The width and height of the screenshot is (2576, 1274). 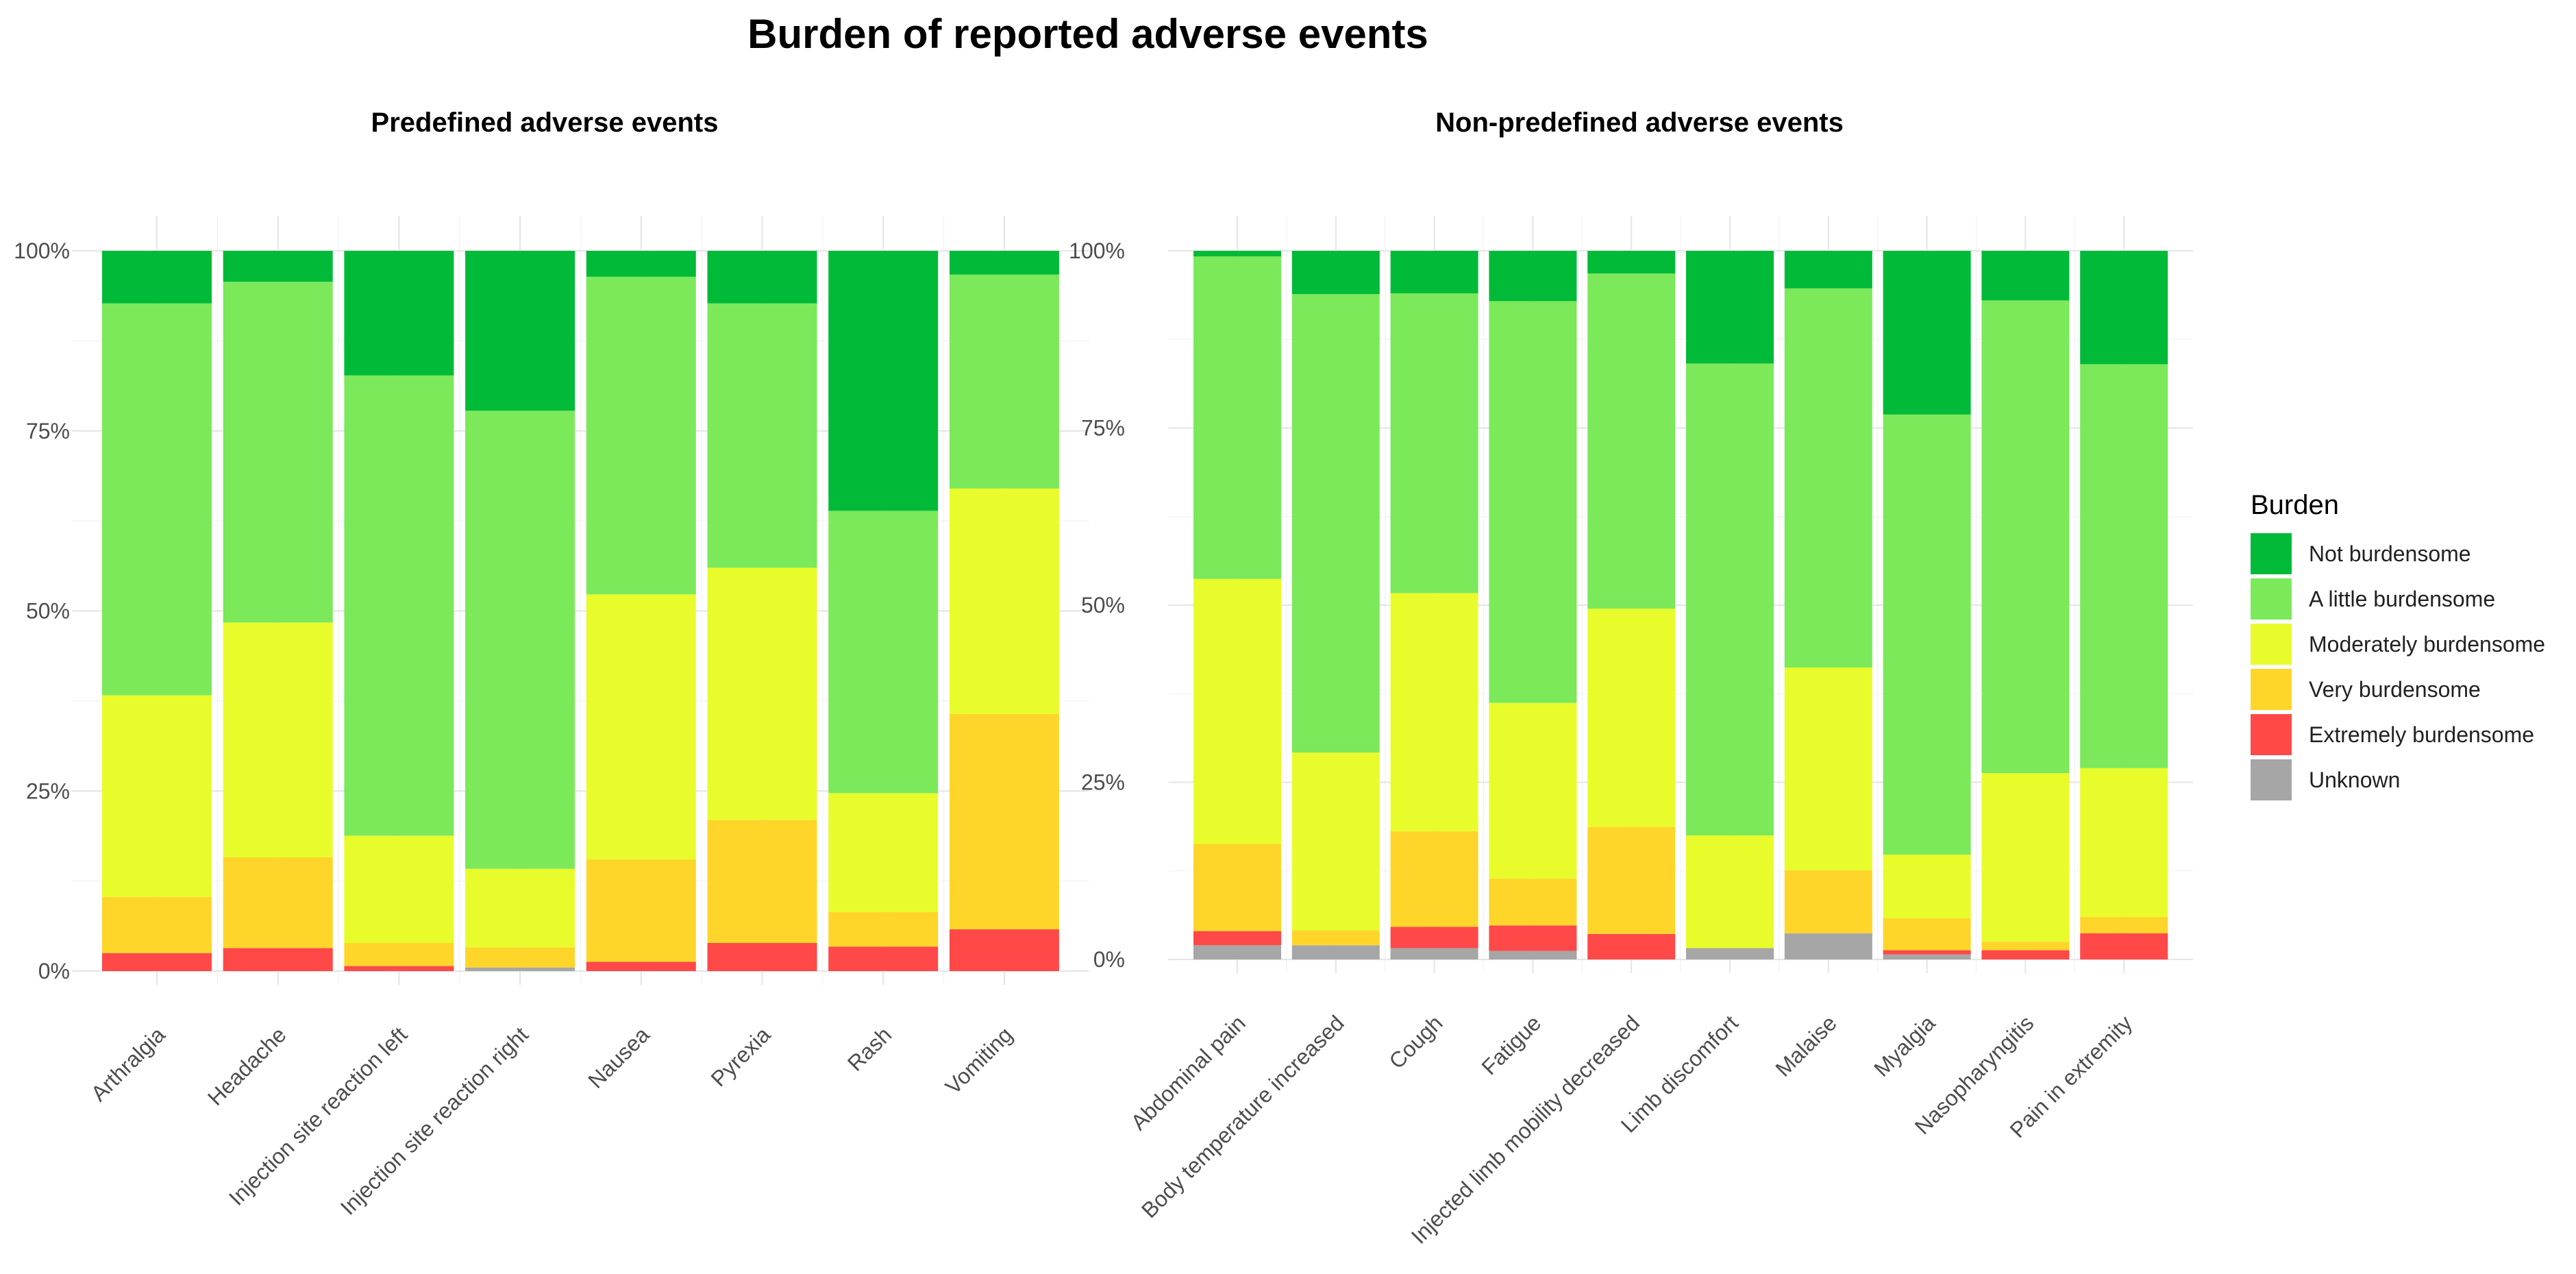 I want to click on bar-segment-arthralgia-not-burdensome, so click(x=157, y=277).